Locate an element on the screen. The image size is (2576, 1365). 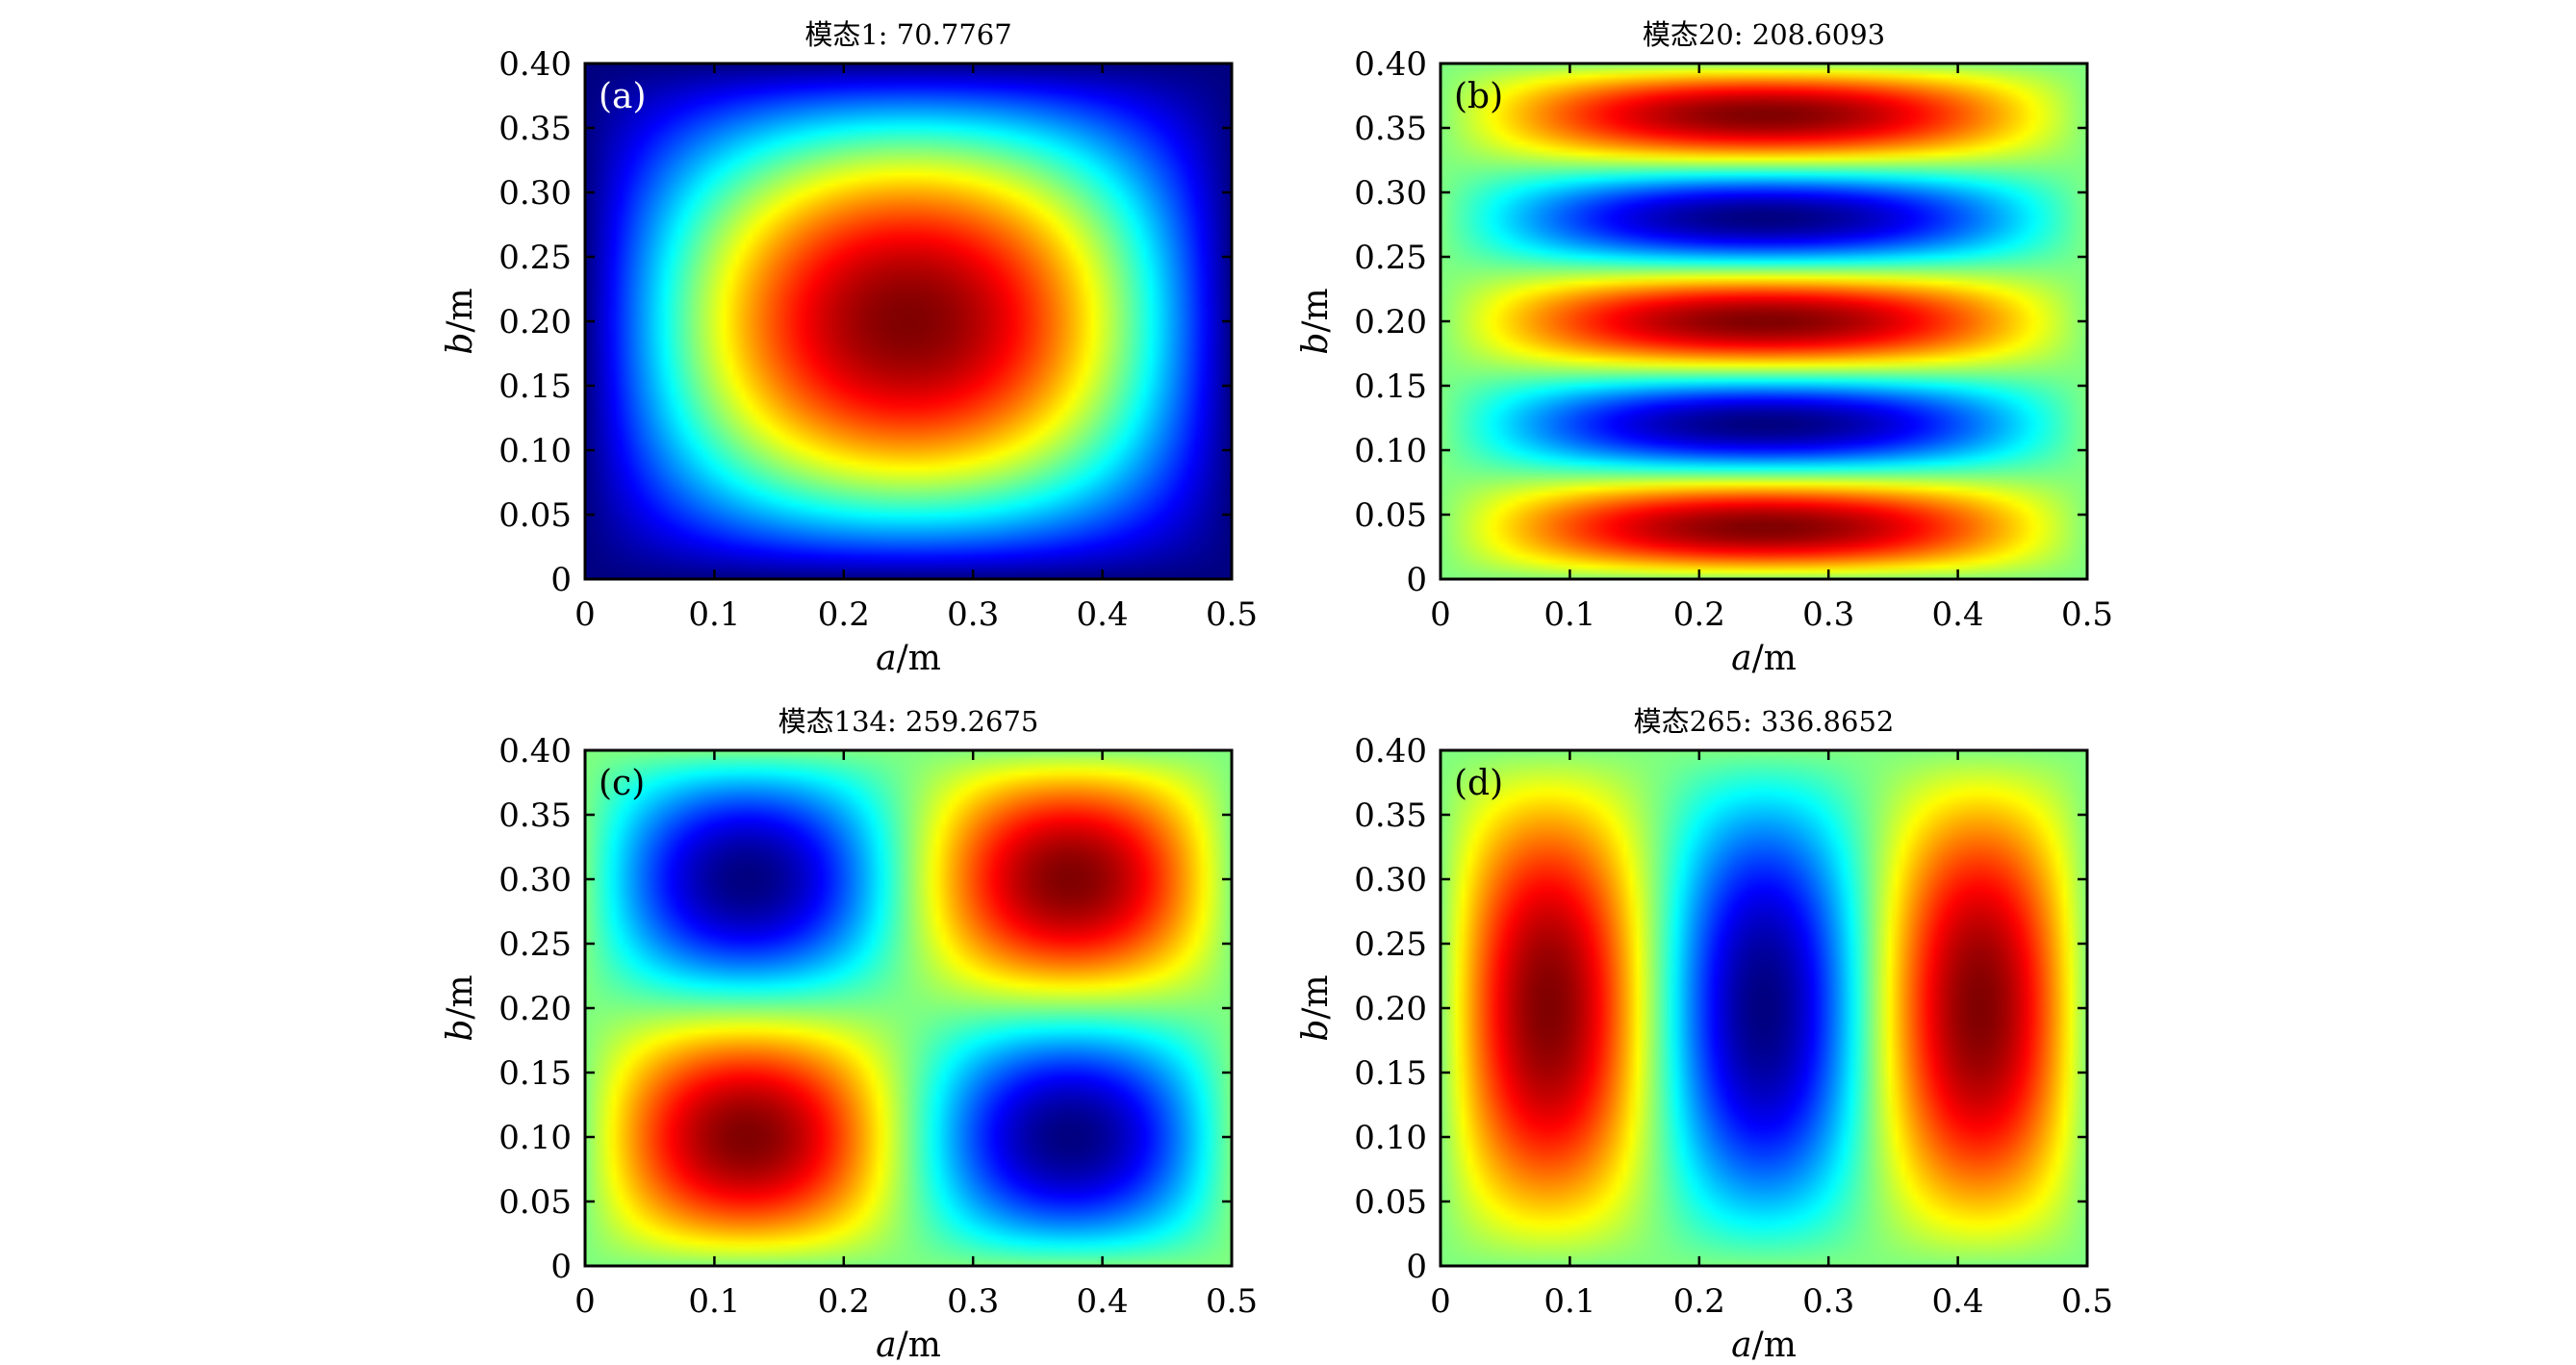
panel-title: 模态134: 259.2675 is located at coordinates (908, 722).